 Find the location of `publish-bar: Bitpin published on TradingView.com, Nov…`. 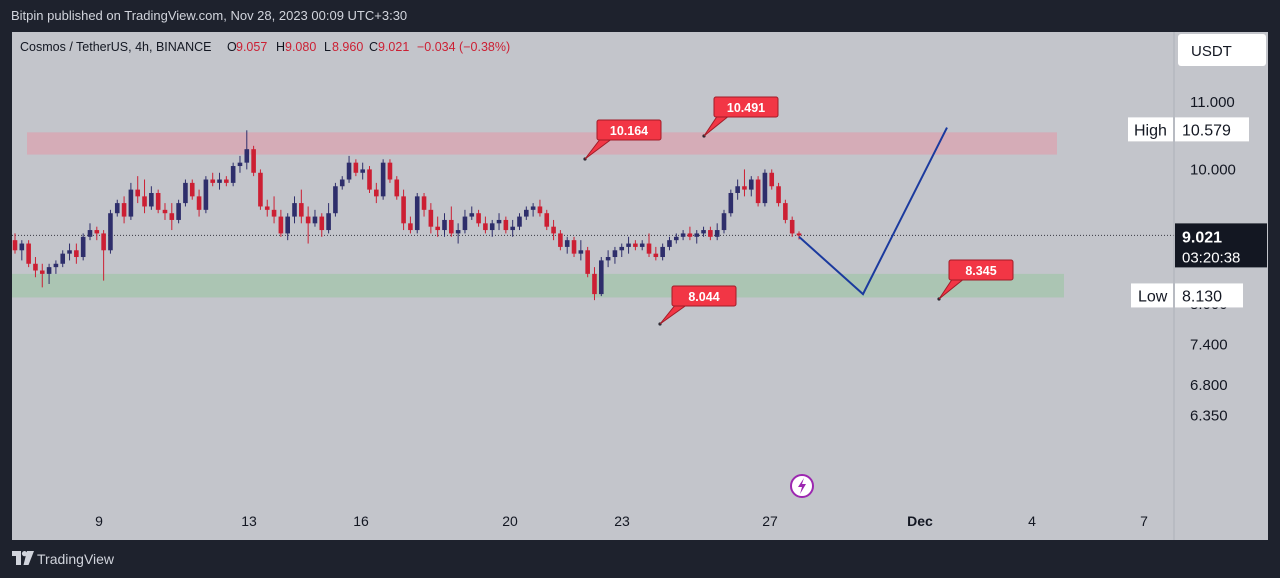

publish-bar: Bitpin published on TradingView.com, Nov… is located at coordinates (640, 16).